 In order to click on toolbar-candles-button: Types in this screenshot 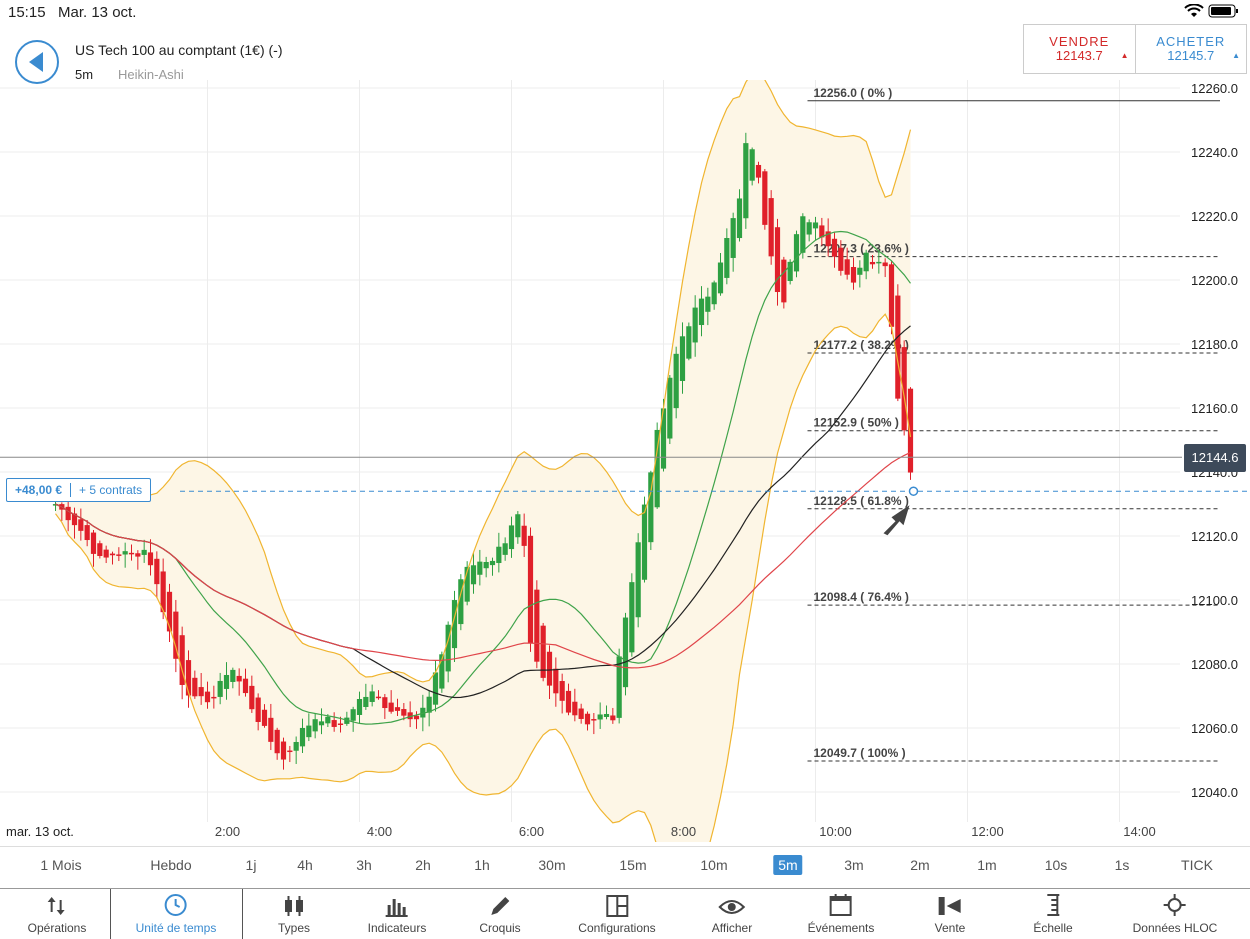, I will do `click(294, 914)`.